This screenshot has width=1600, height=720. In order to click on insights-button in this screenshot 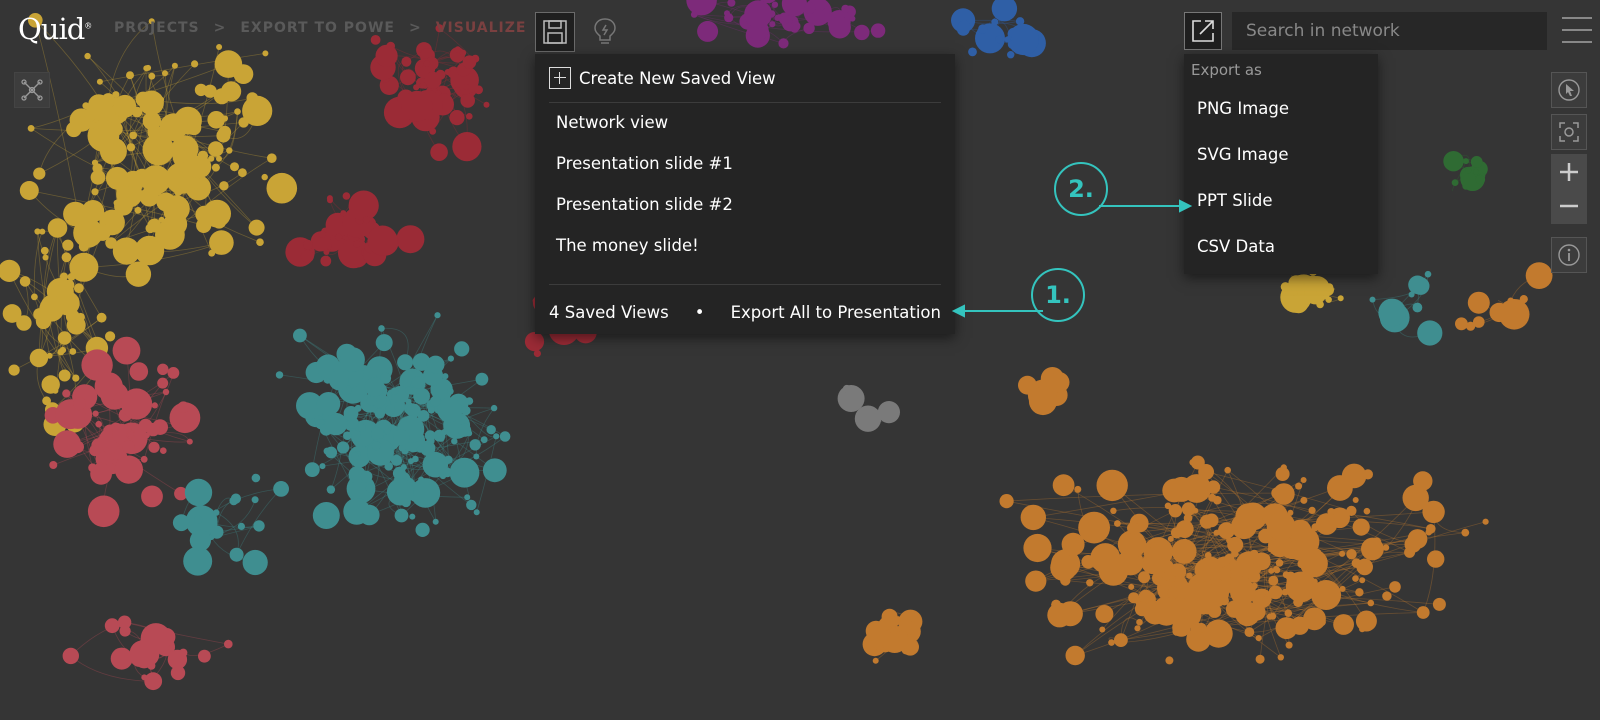, I will do `click(605, 32)`.